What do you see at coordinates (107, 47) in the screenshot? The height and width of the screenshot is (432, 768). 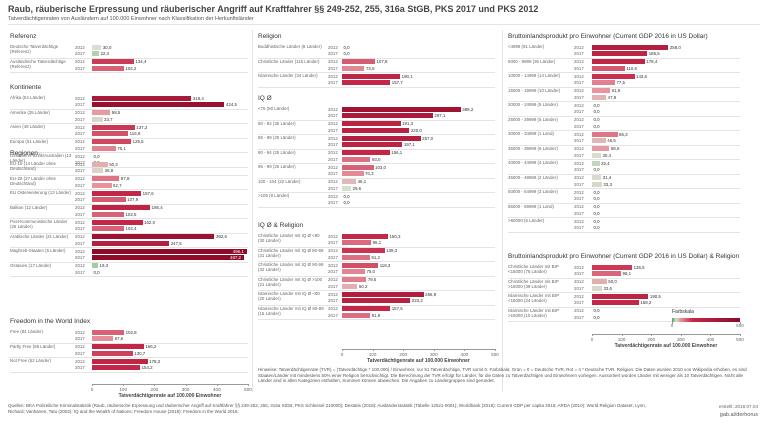 I see `value-label: 30,0` at bounding box center [107, 47].